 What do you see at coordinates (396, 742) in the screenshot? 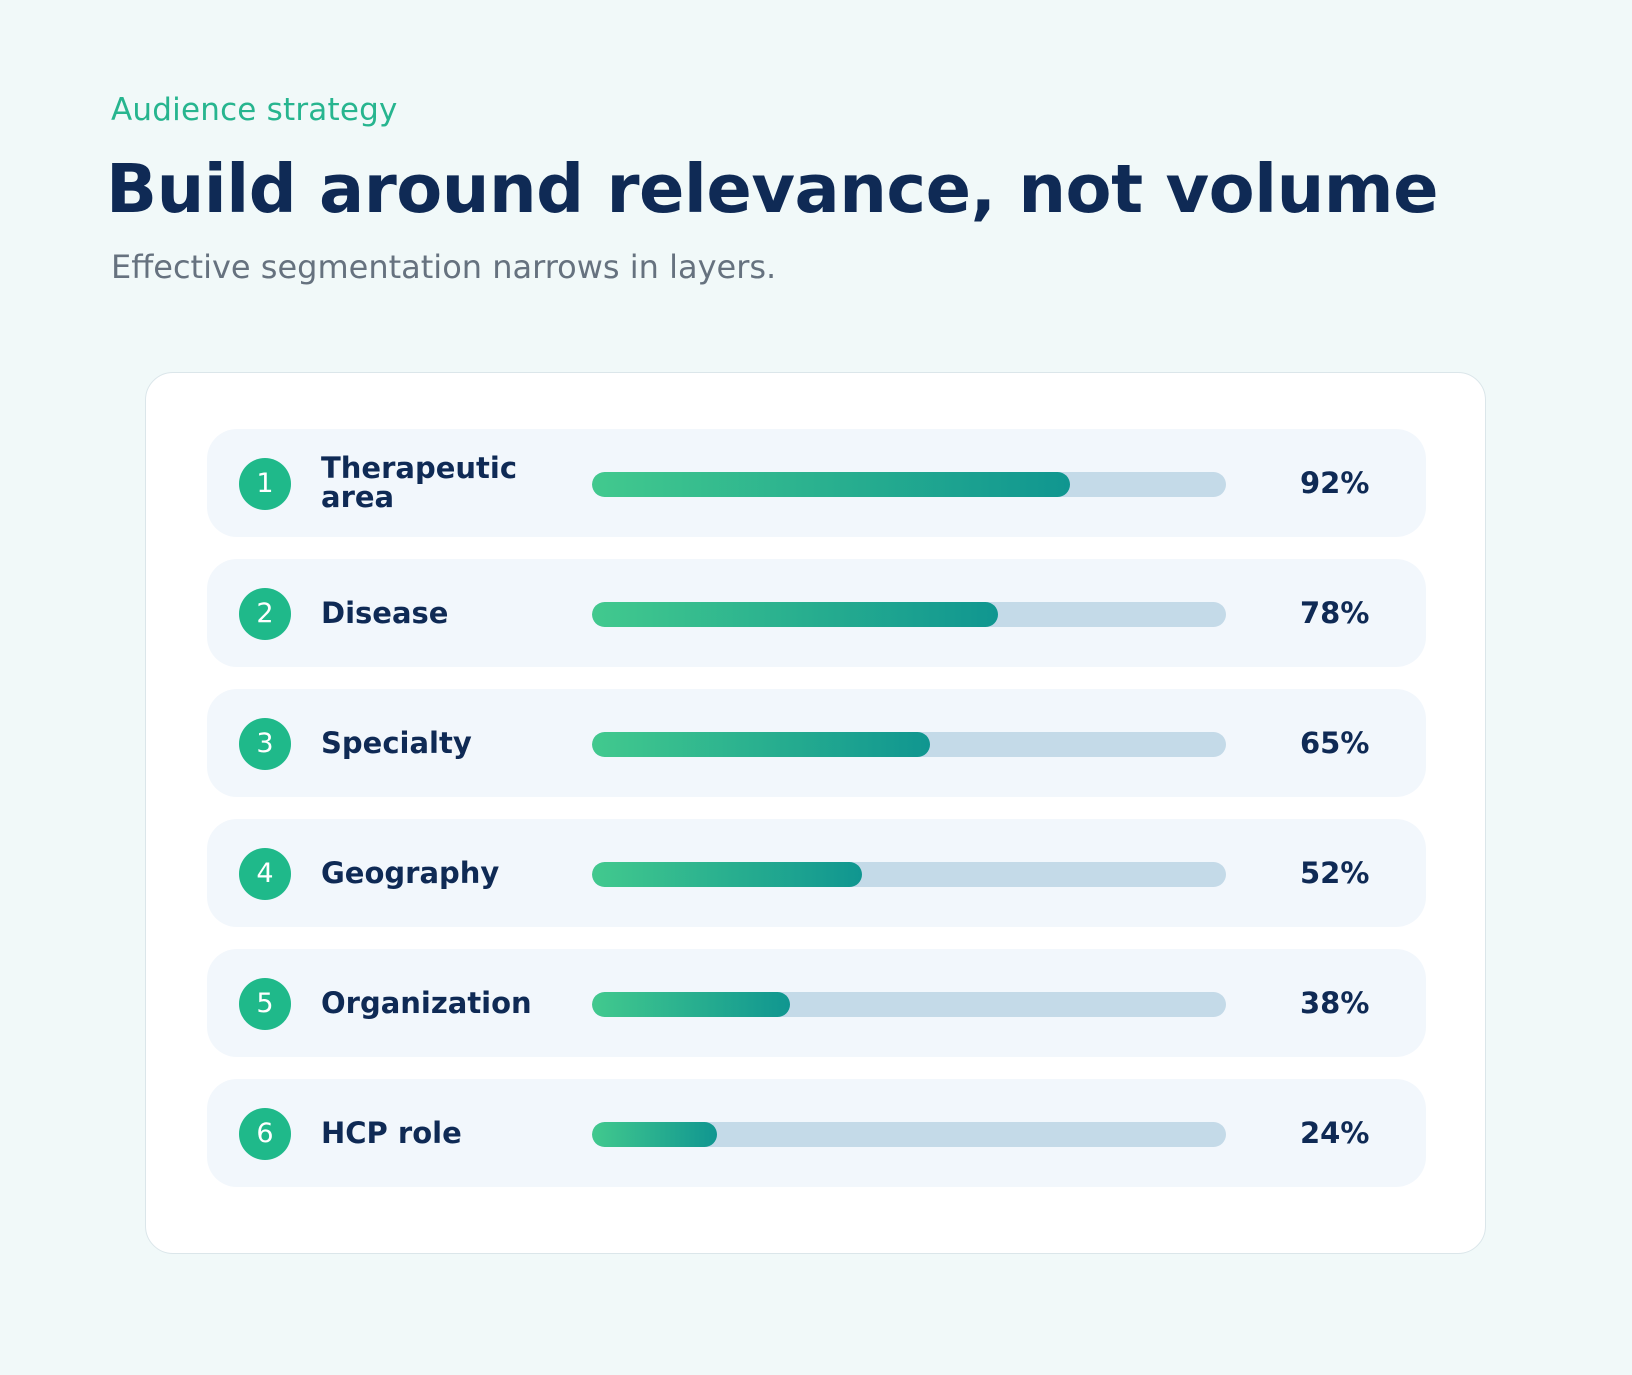
I see `segment-label: Specialty` at bounding box center [396, 742].